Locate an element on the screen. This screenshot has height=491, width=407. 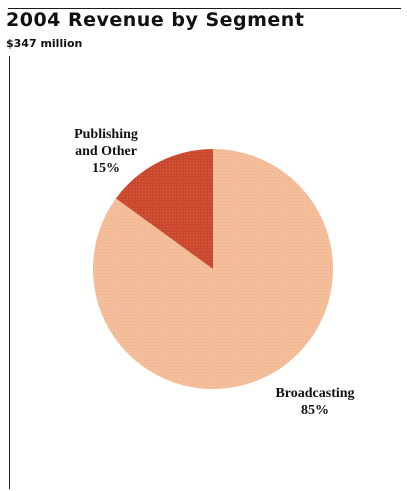
title-rule is located at coordinates (204, 8).